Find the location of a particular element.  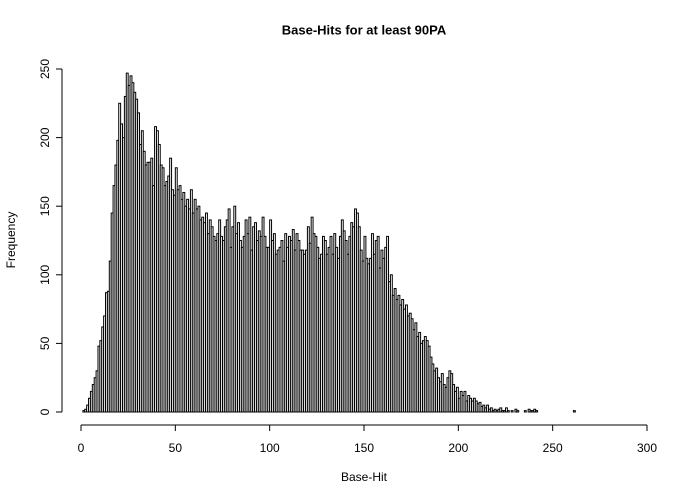

x-tick-label: 150 is located at coordinates (364, 448).